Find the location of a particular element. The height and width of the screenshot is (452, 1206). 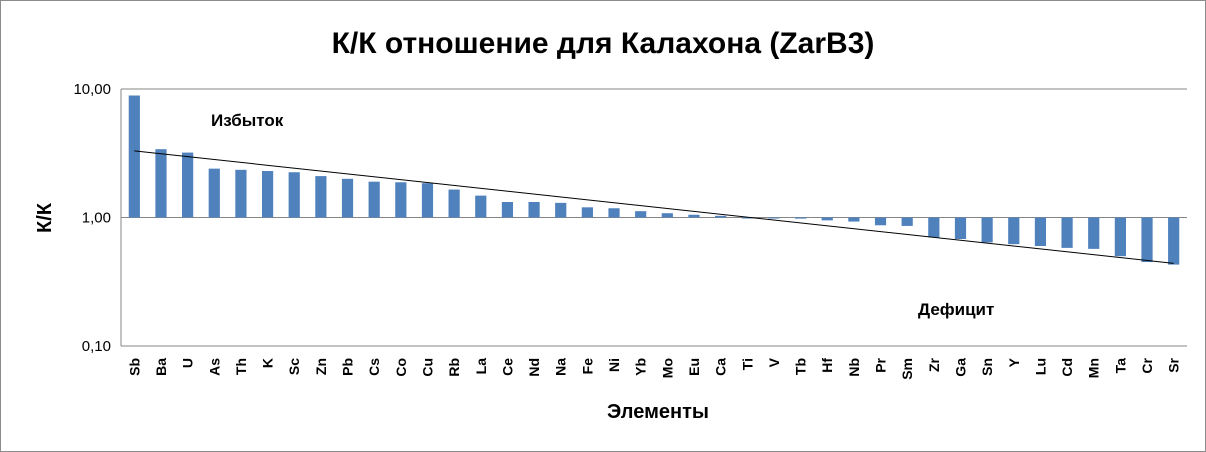

bar-As is located at coordinates (214, 193).